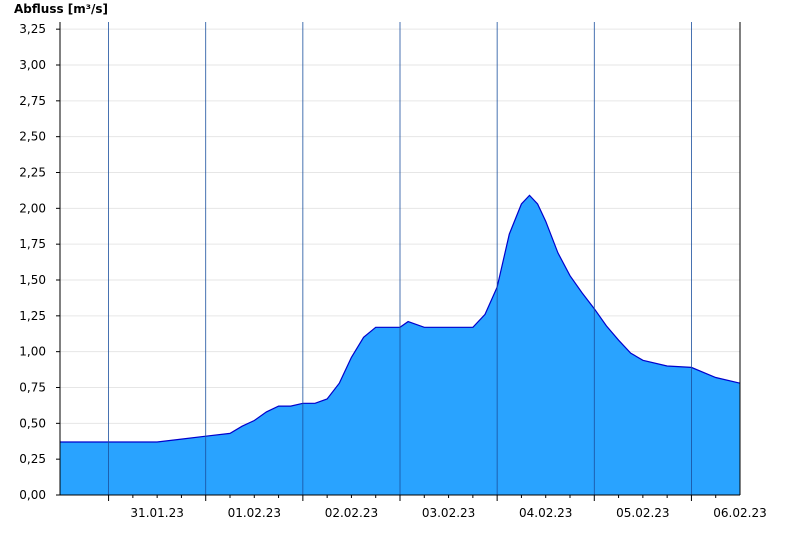 The image size is (800, 555). I want to click on x-tick-label: 03.02.23, so click(448, 513).